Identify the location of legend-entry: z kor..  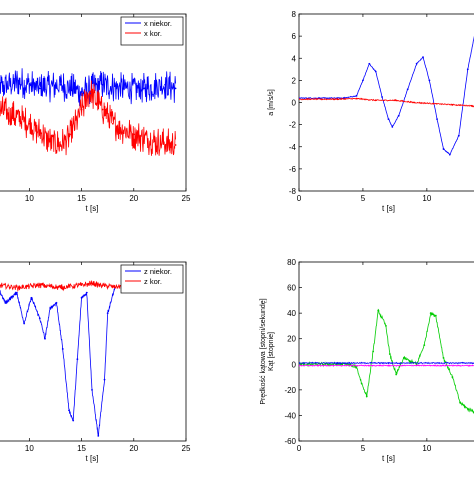
(153, 281).